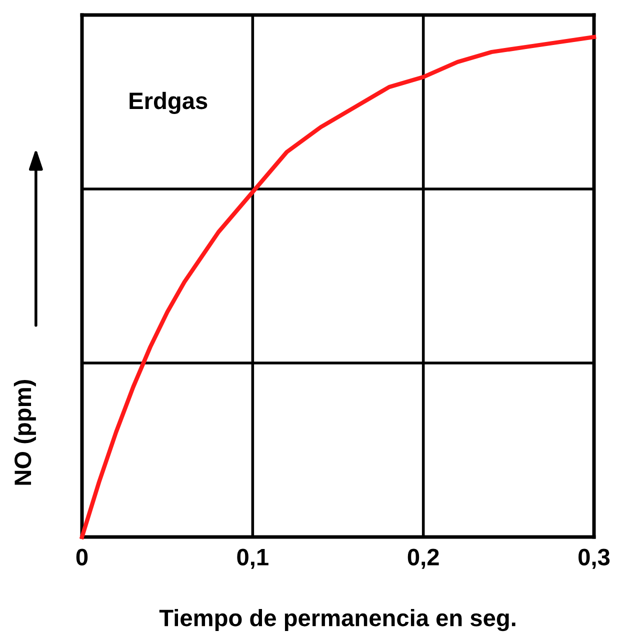 The width and height of the screenshot is (619, 640). I want to click on x-tick-label: 0,3, so click(594, 558).